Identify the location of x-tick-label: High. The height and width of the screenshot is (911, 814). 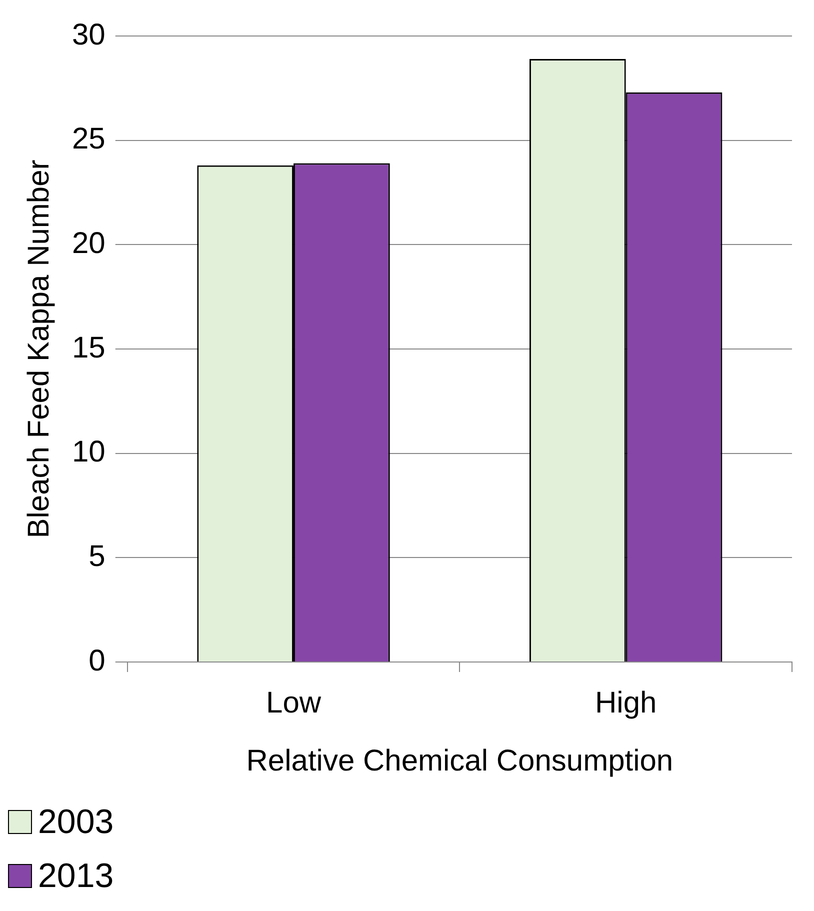
(625, 703).